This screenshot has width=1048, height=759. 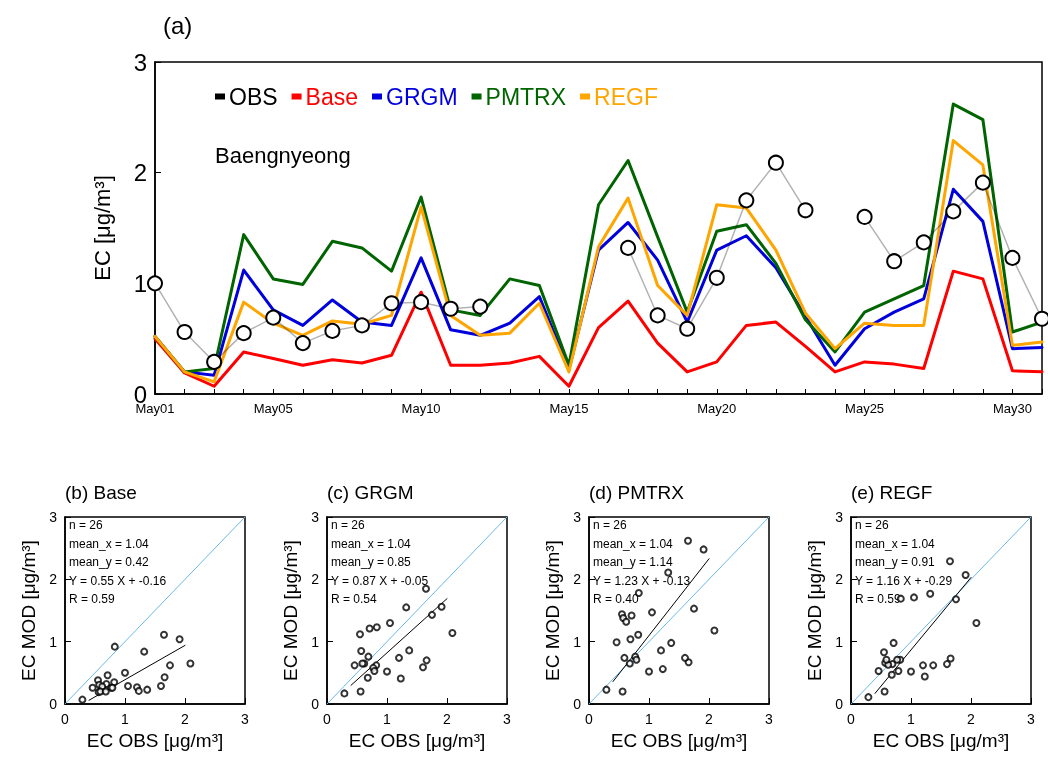 What do you see at coordinates (273, 408) in the screenshot?
I see `x-tick-label: May05` at bounding box center [273, 408].